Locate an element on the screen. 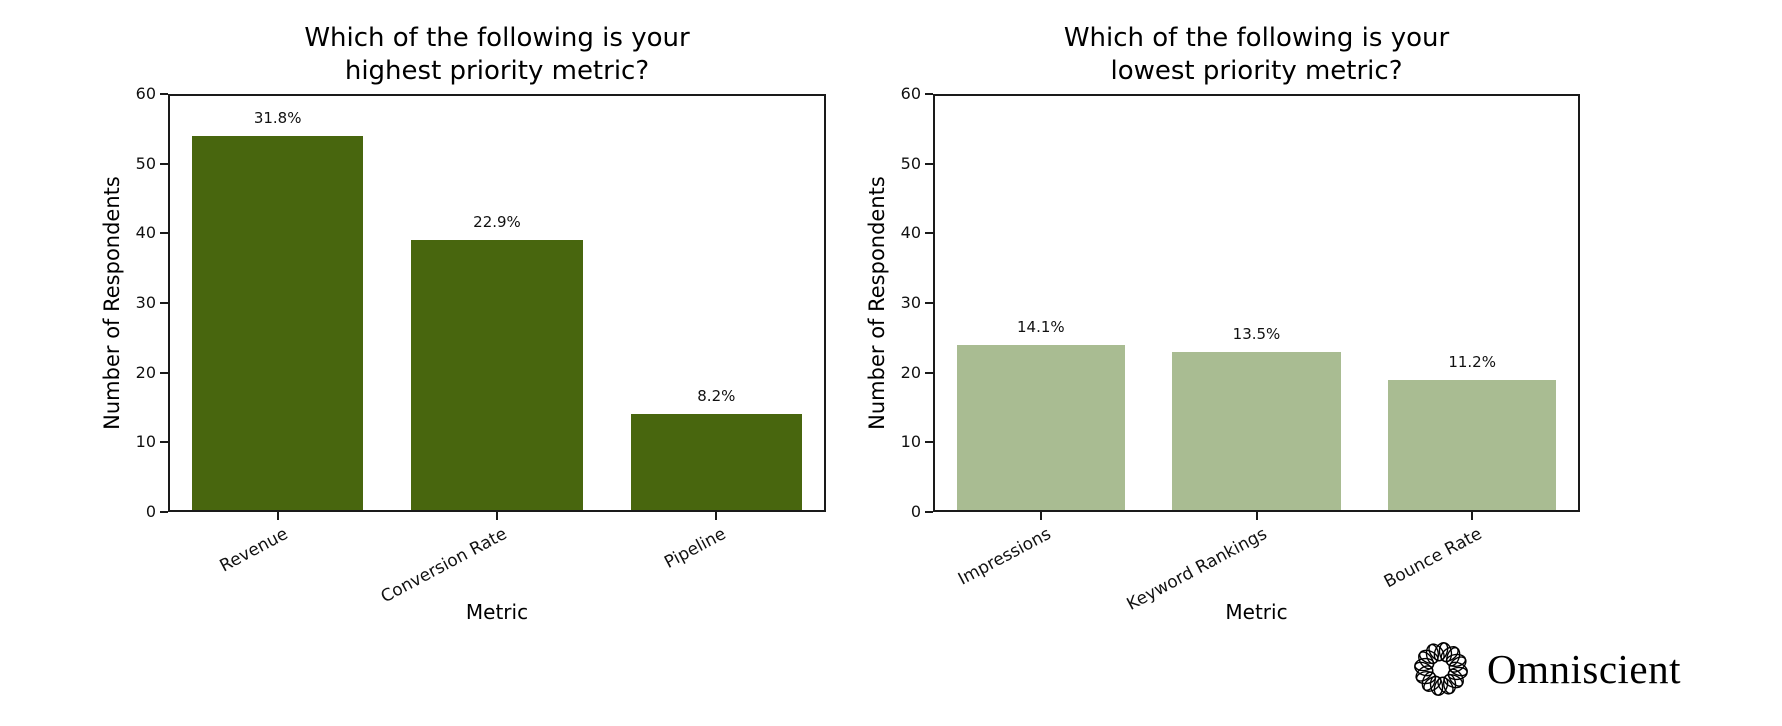 This screenshot has height=726, width=1782. x-tick-label: Keyword Rankings is located at coordinates (1196, 569).